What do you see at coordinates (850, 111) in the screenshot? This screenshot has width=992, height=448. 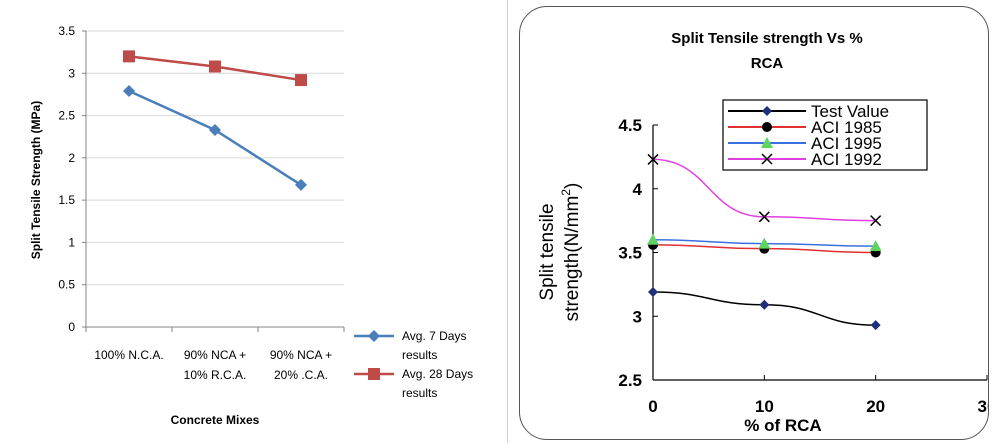 I see `legend-label: Test Value` at bounding box center [850, 111].